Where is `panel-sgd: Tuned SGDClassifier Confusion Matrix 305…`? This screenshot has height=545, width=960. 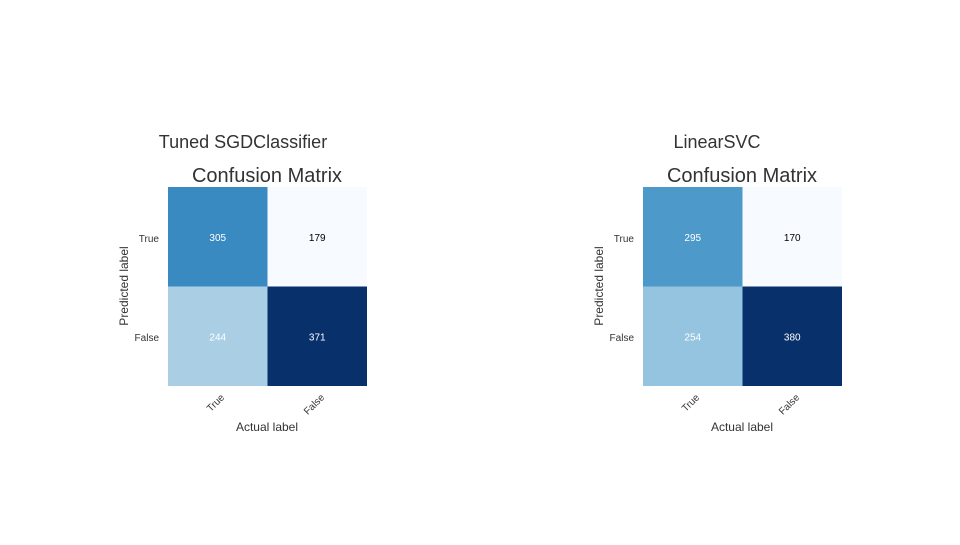
panel-sgd: Tuned SGDClassifier Confusion Matrix 305… is located at coordinates (242, 283).